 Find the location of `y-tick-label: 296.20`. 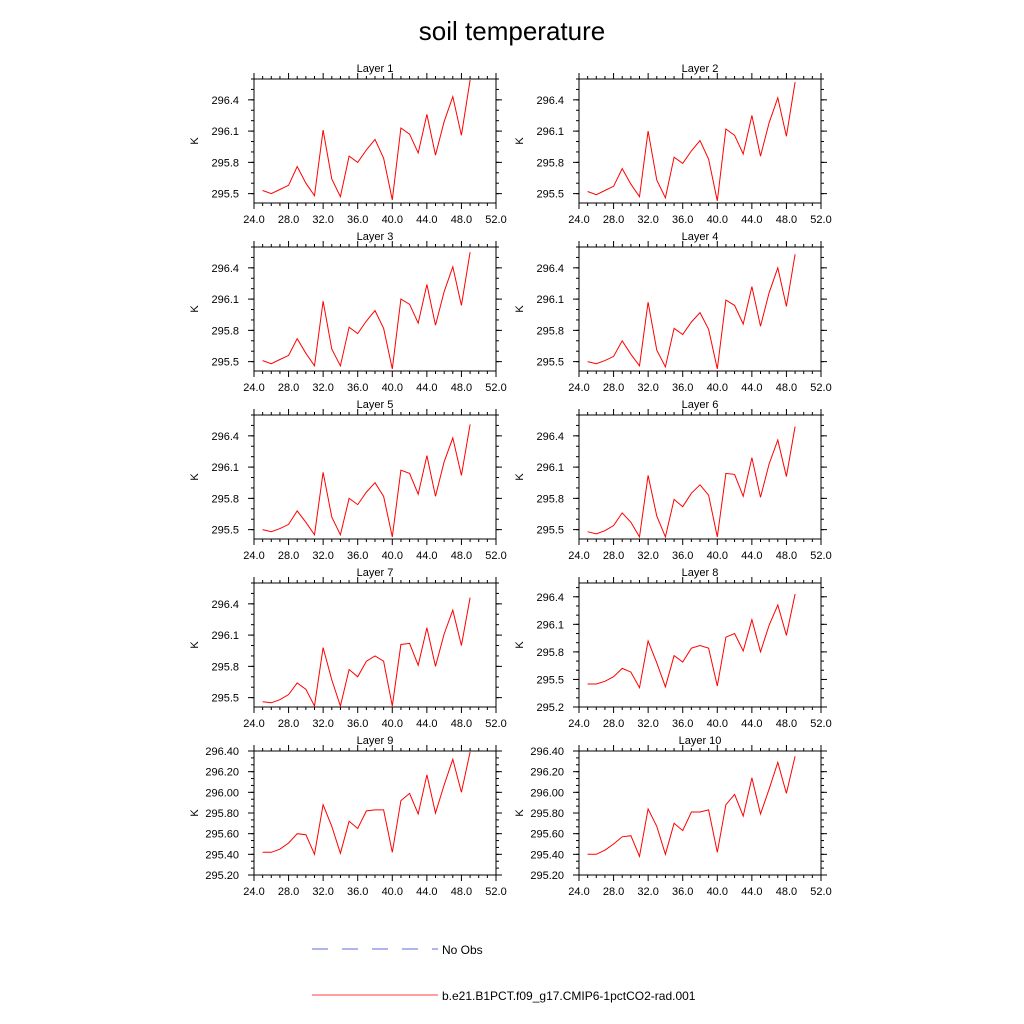

y-tick-label: 296.20 is located at coordinates (222, 773).